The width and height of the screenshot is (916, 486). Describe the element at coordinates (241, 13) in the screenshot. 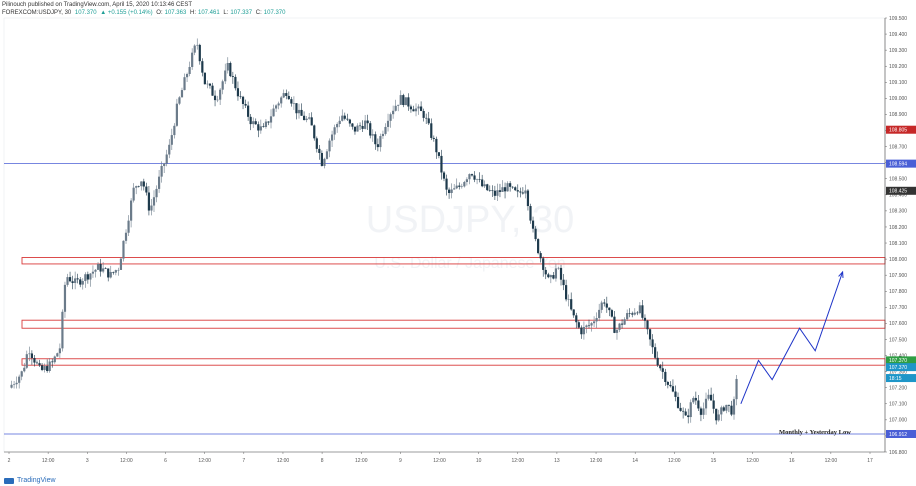

I see `low-value: 107.337` at that location.